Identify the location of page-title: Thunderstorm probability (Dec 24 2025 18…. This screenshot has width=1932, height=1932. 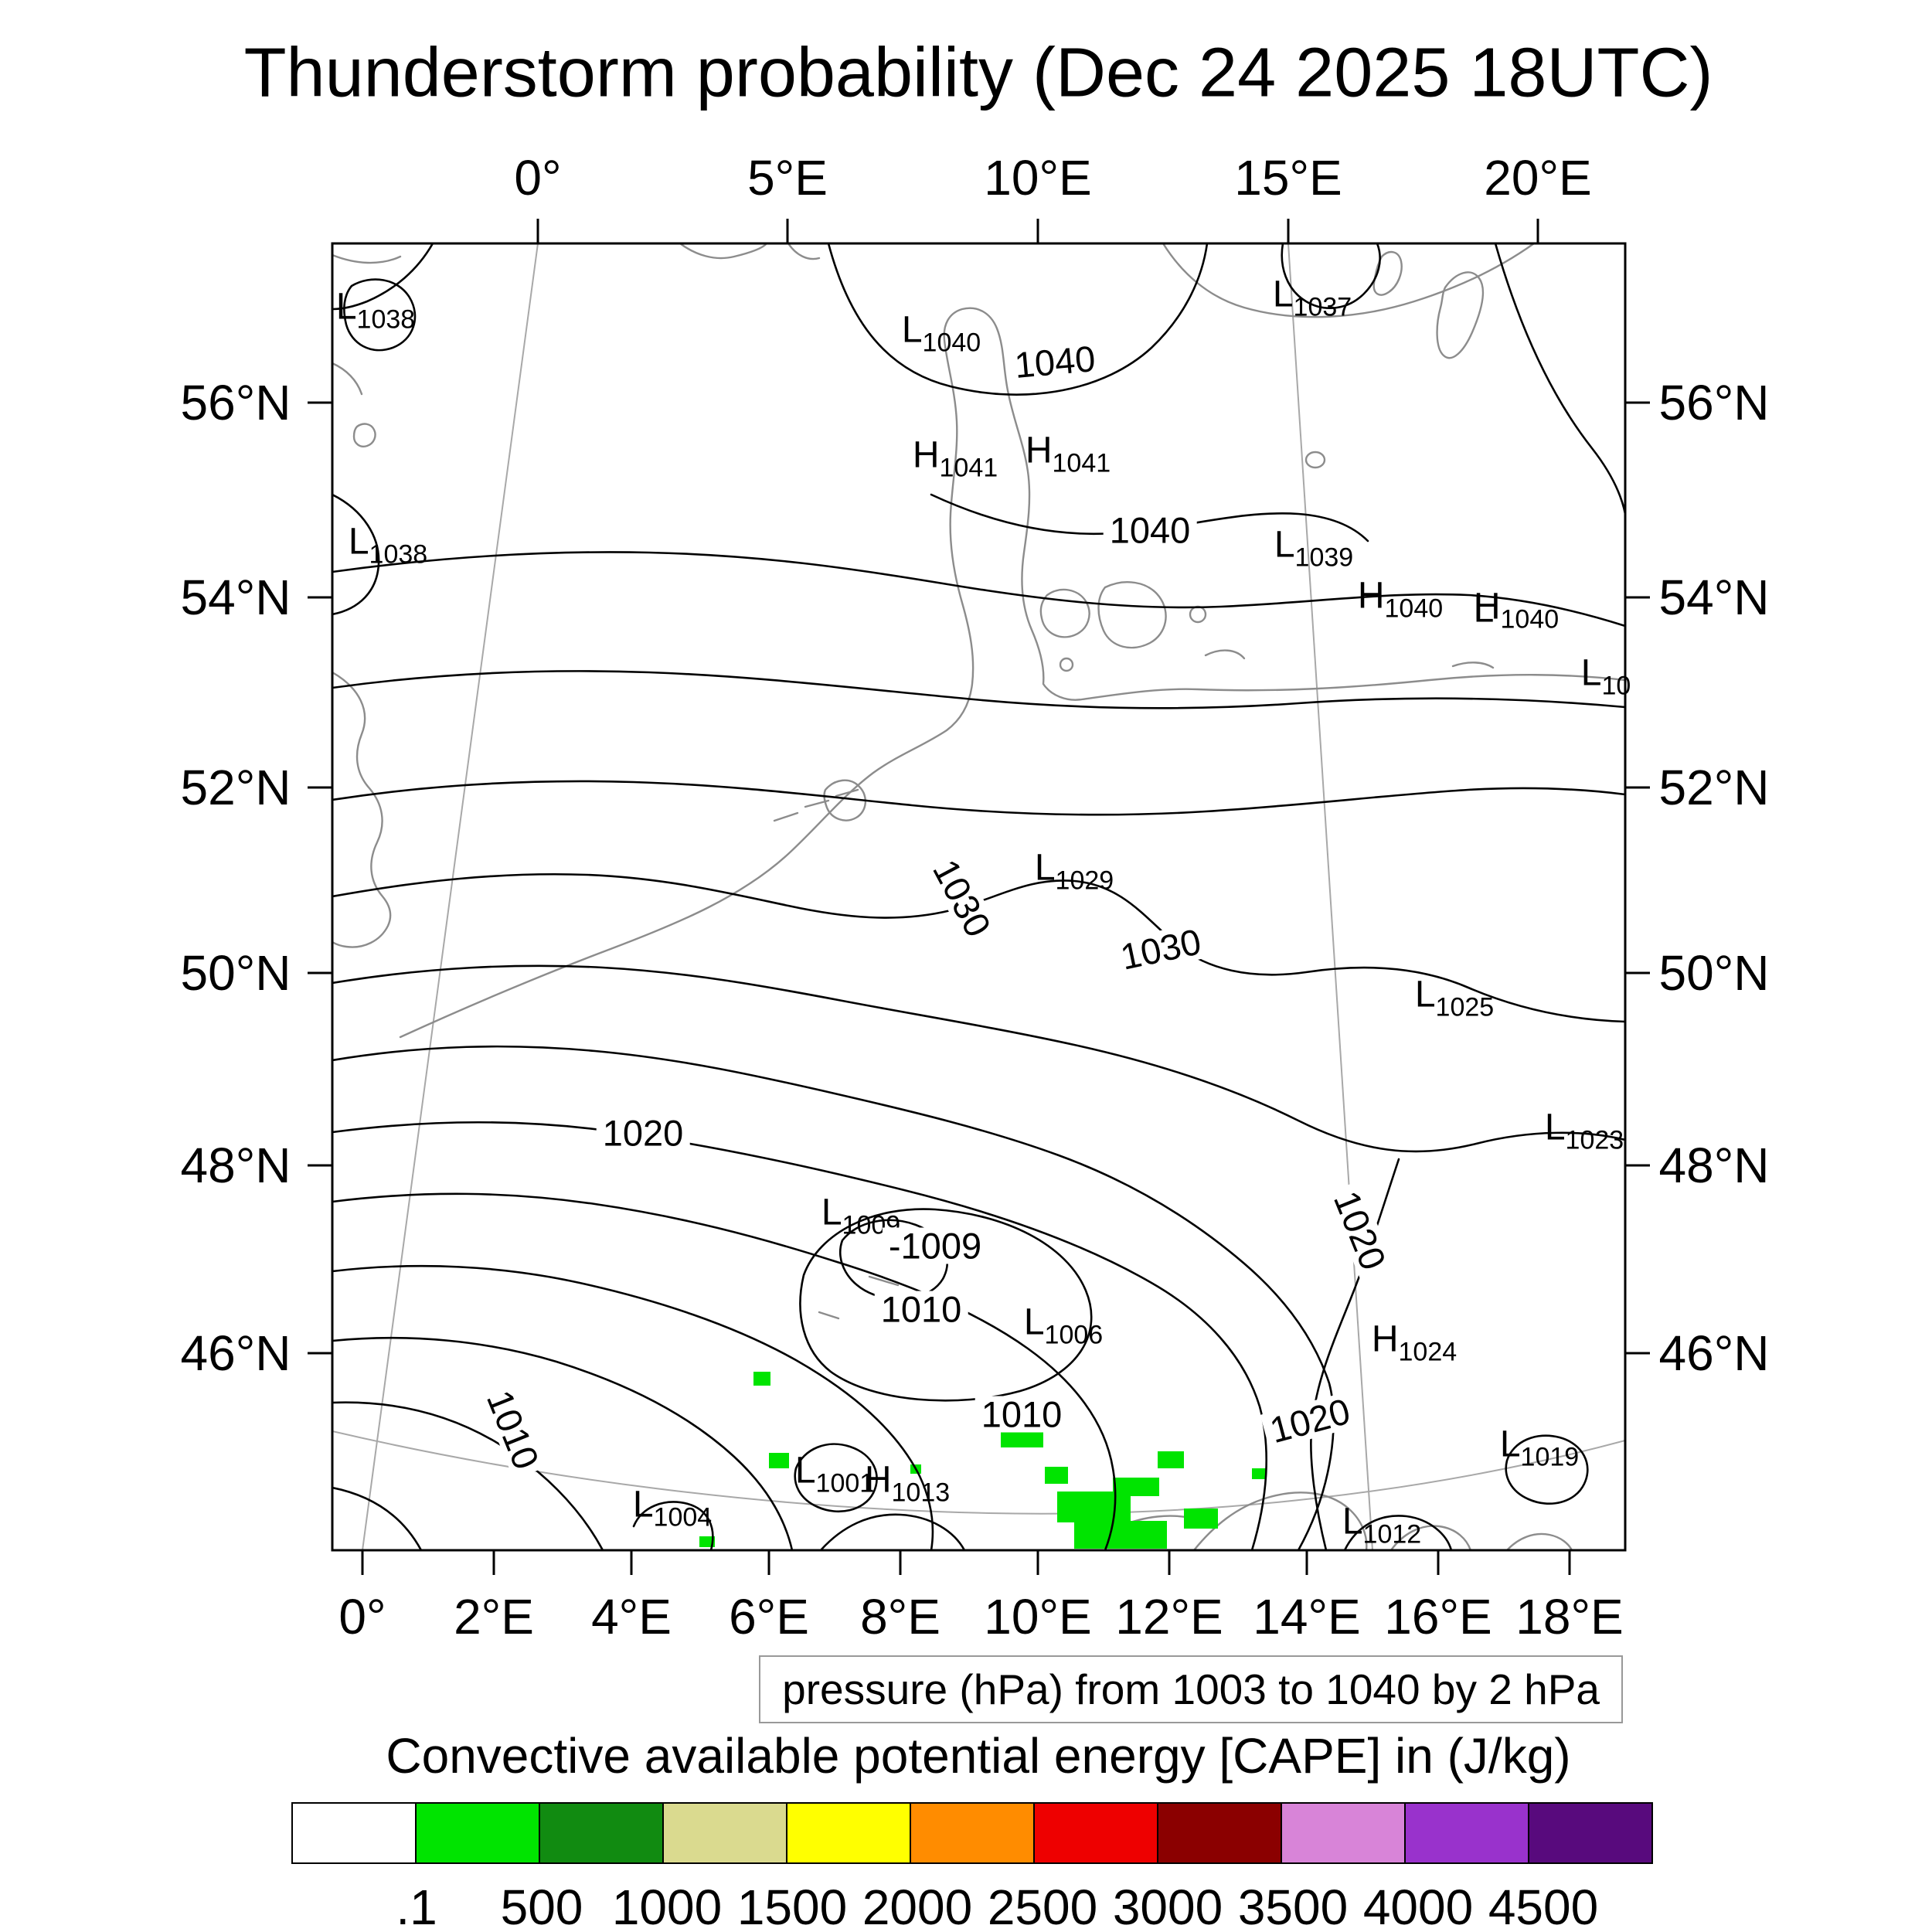
(978, 73).